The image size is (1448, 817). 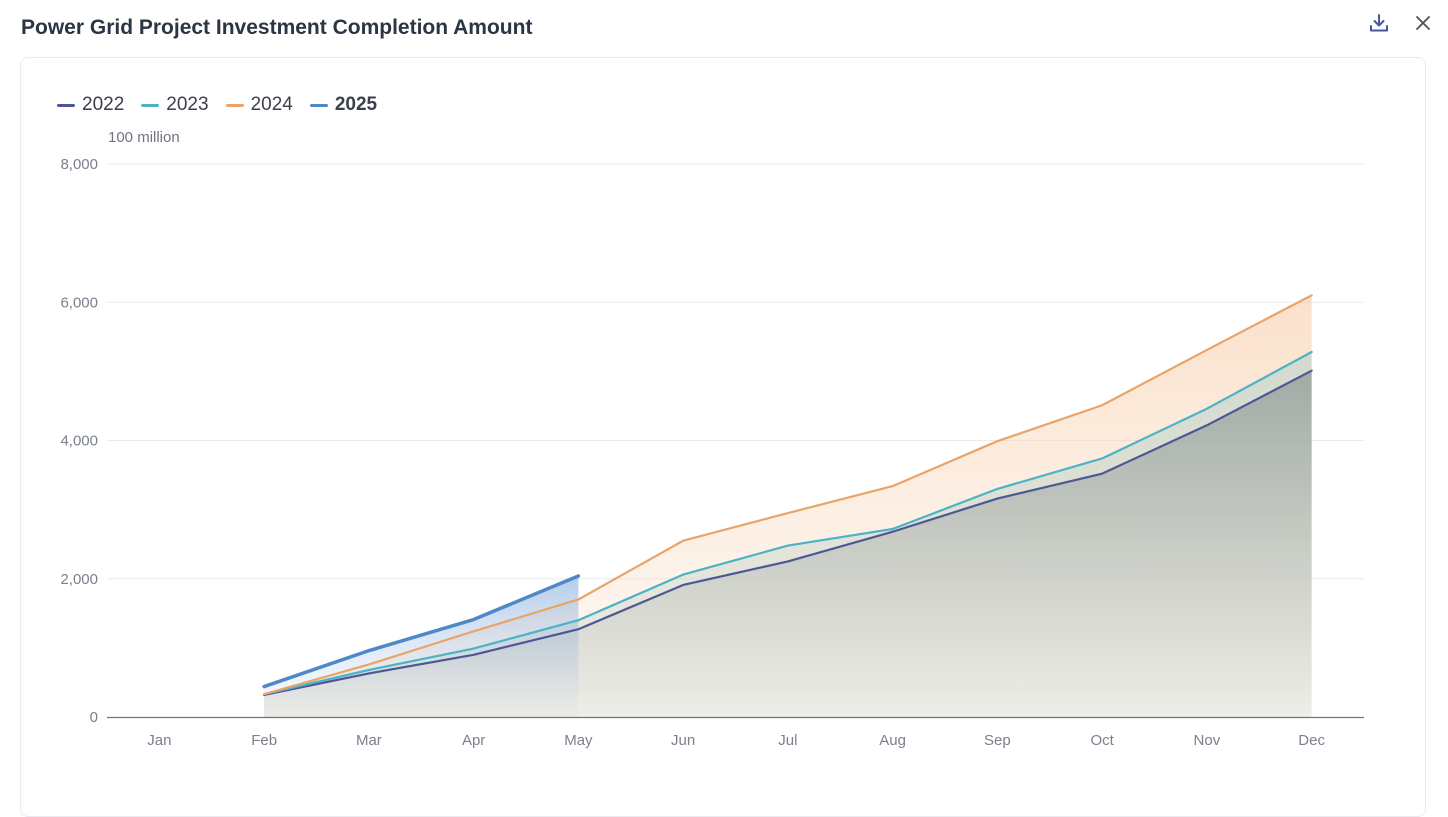 What do you see at coordinates (369, 740) in the screenshot?
I see `x-tick-label: Mar` at bounding box center [369, 740].